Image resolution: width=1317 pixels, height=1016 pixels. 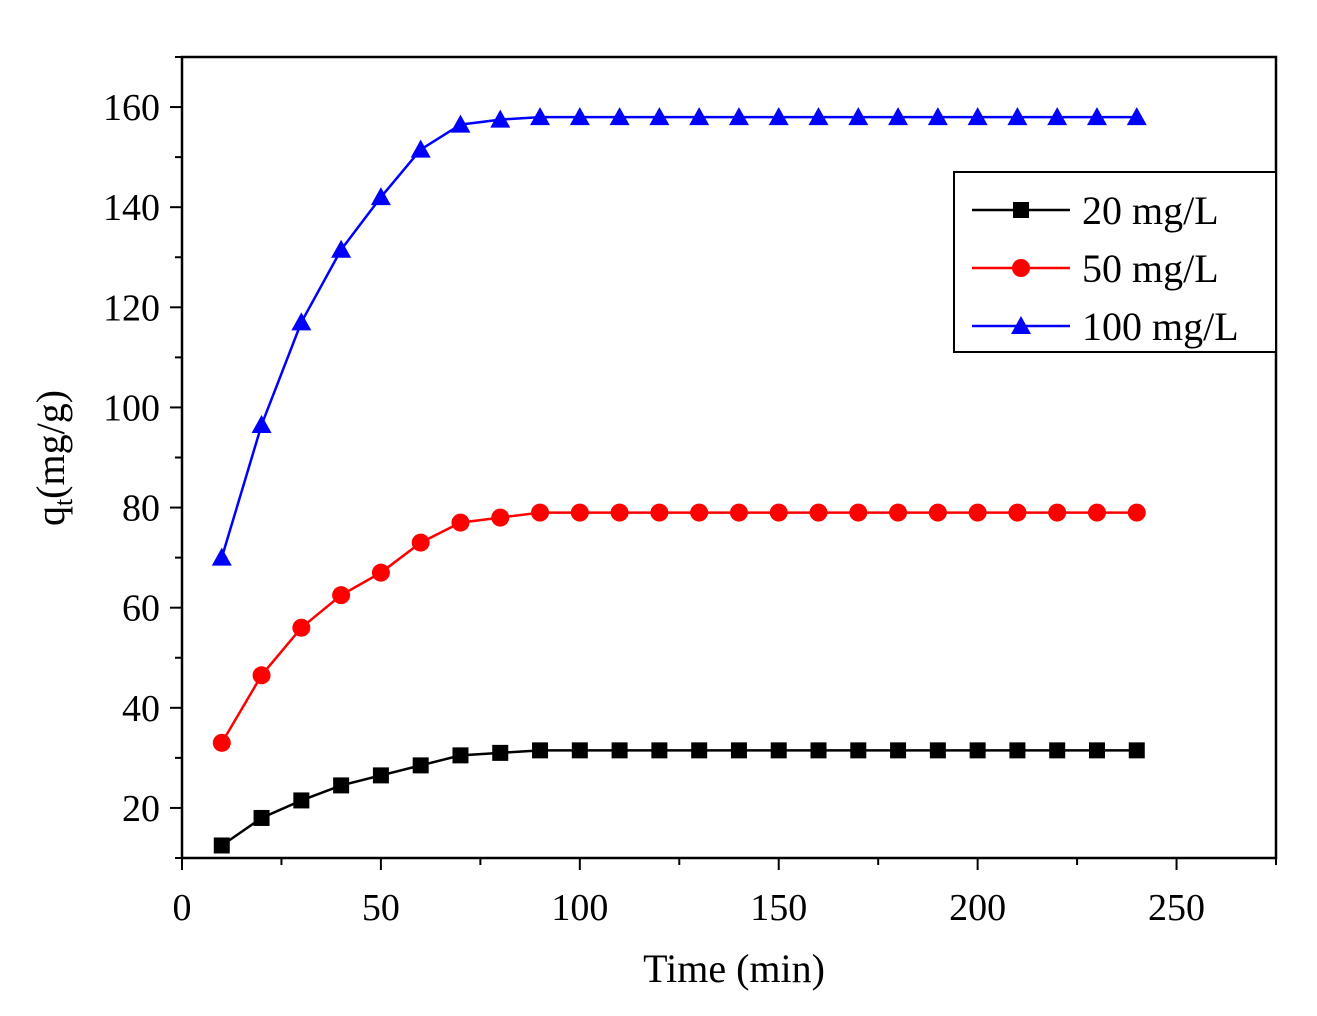 I want to click on legend: 20 mg/L 50 mg/L 100 mg/L, so click(x=1115, y=262).